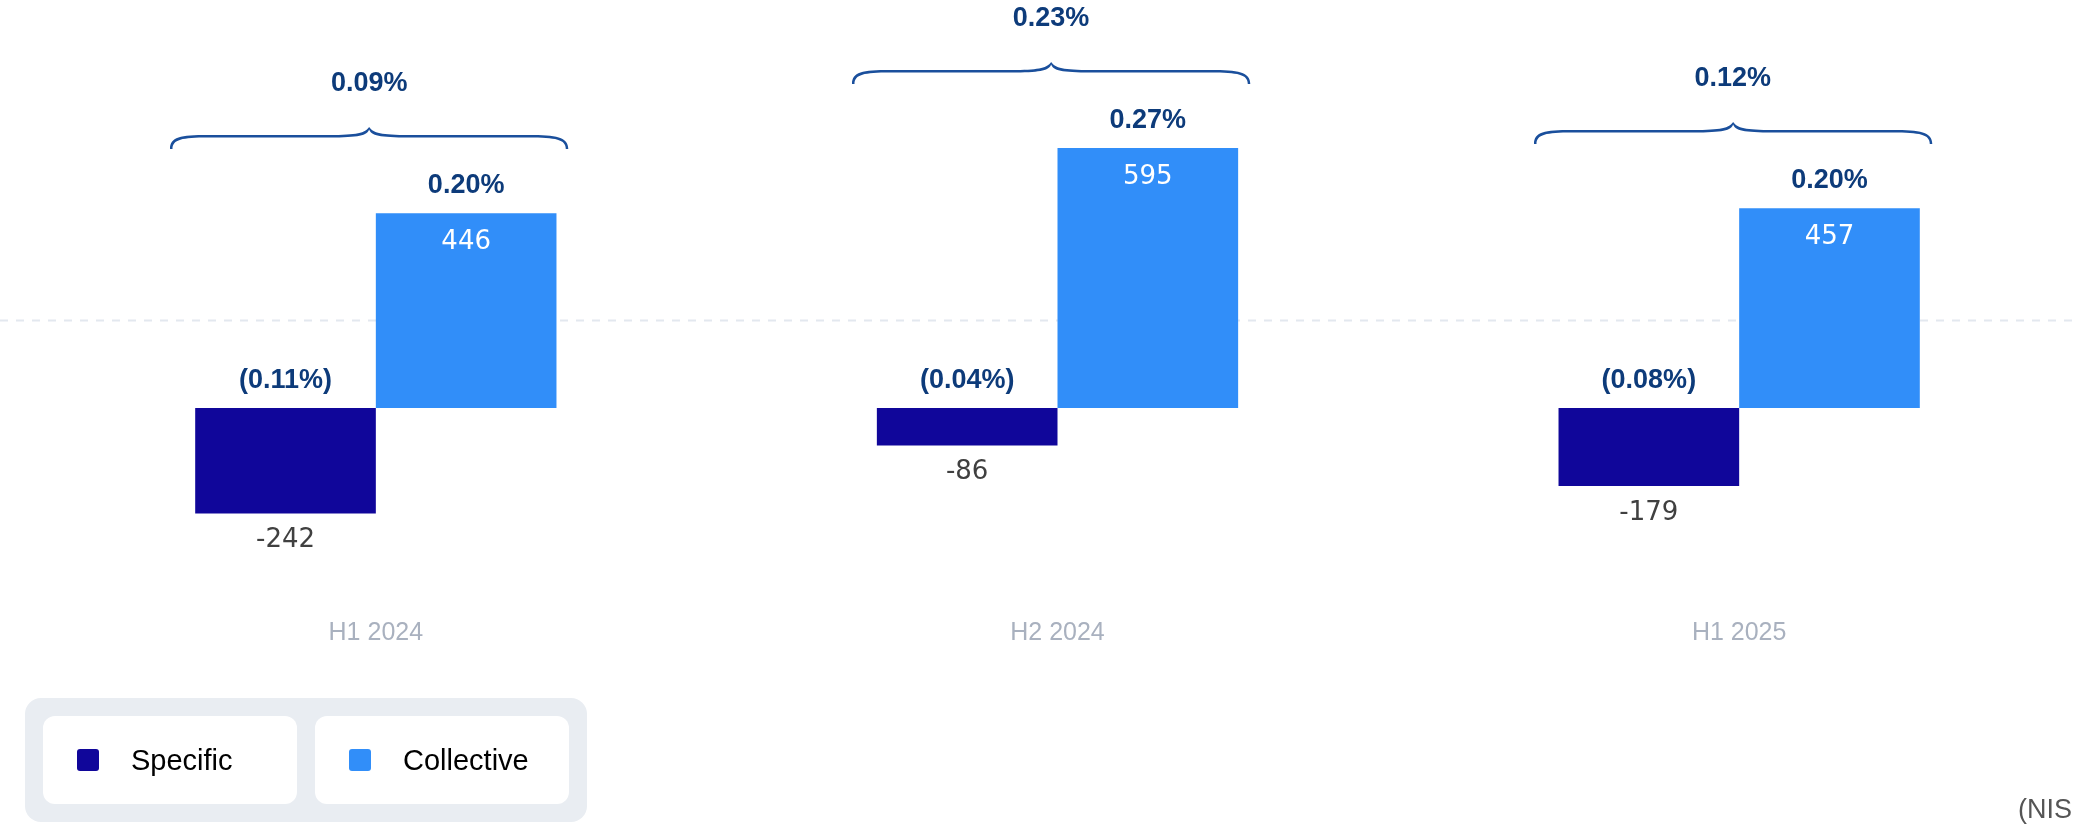  What do you see at coordinates (967, 470) in the screenshot?
I see `data-label: -86` at bounding box center [967, 470].